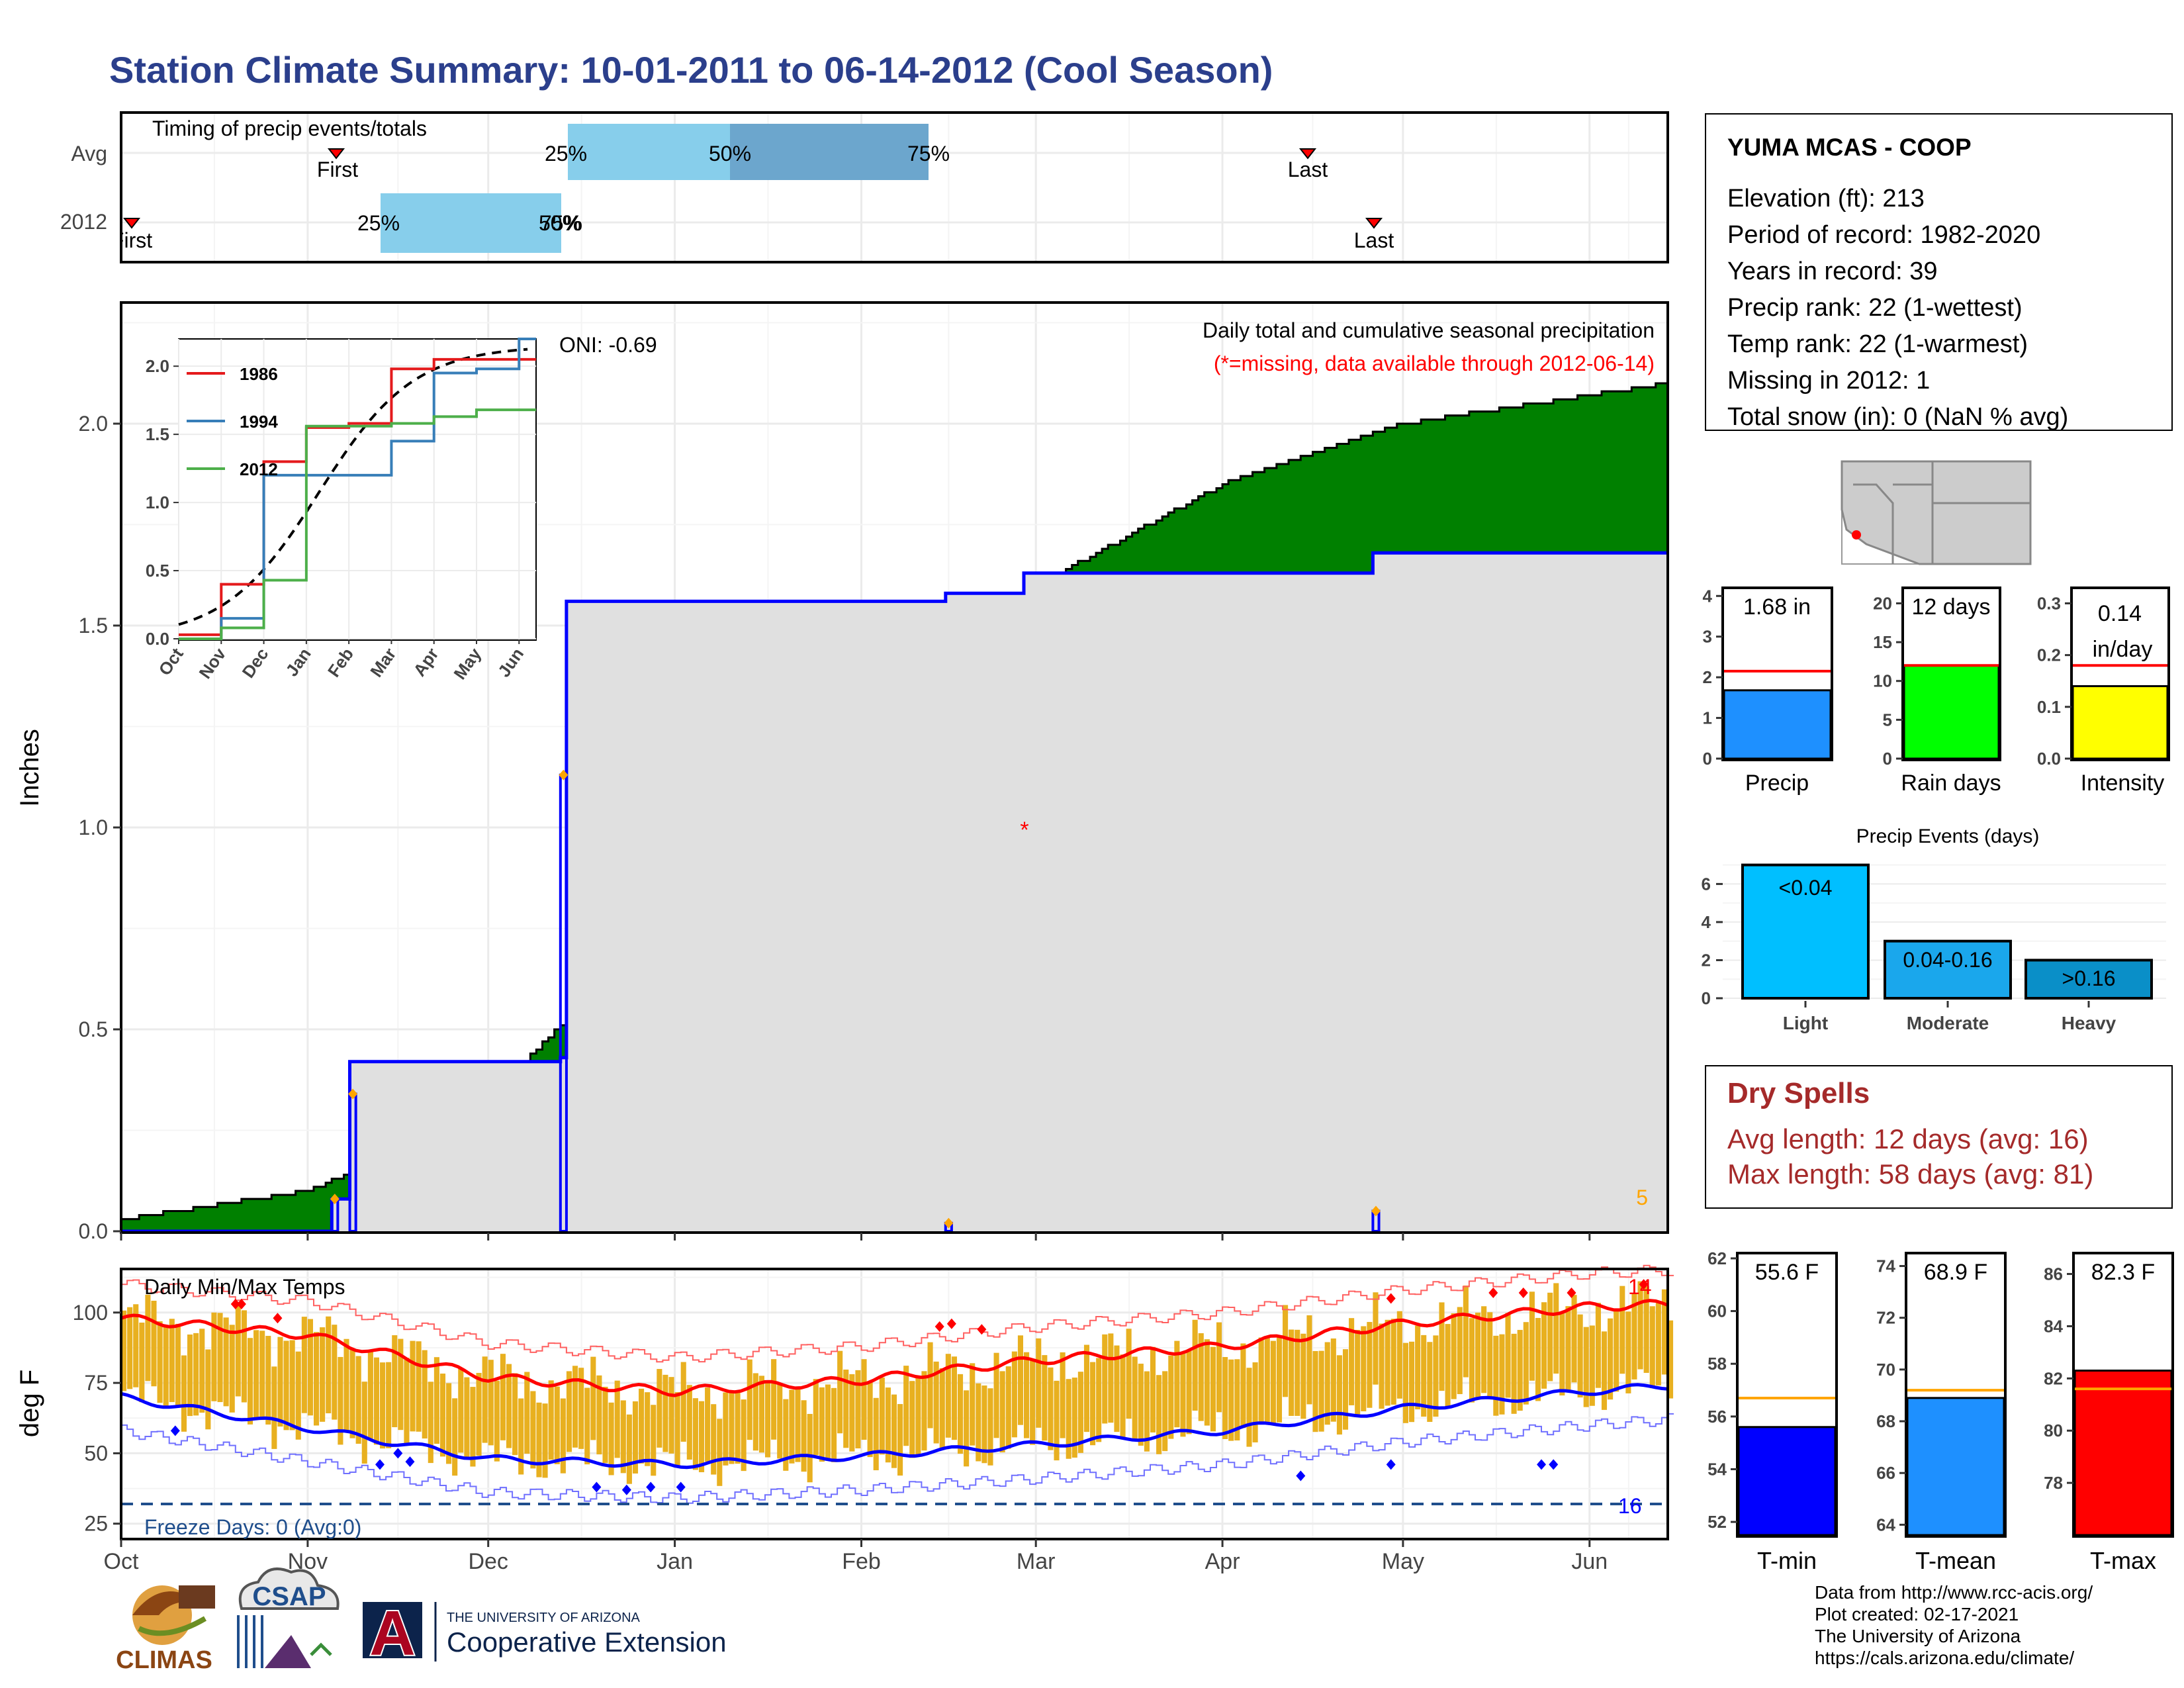  Describe the element at coordinates (392, 1633) in the screenshot. I see `ua-letter: A` at that location.